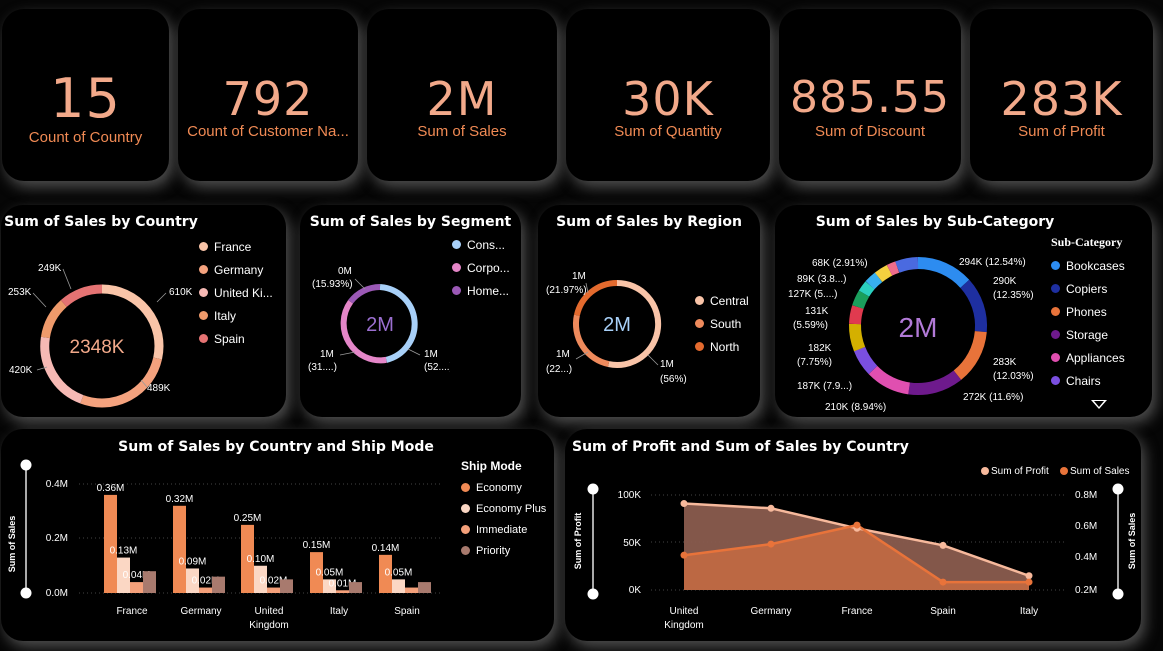 The image size is (1163, 651). Describe the element at coordinates (634, 323) in the screenshot. I see `donut-slice-central` at that location.